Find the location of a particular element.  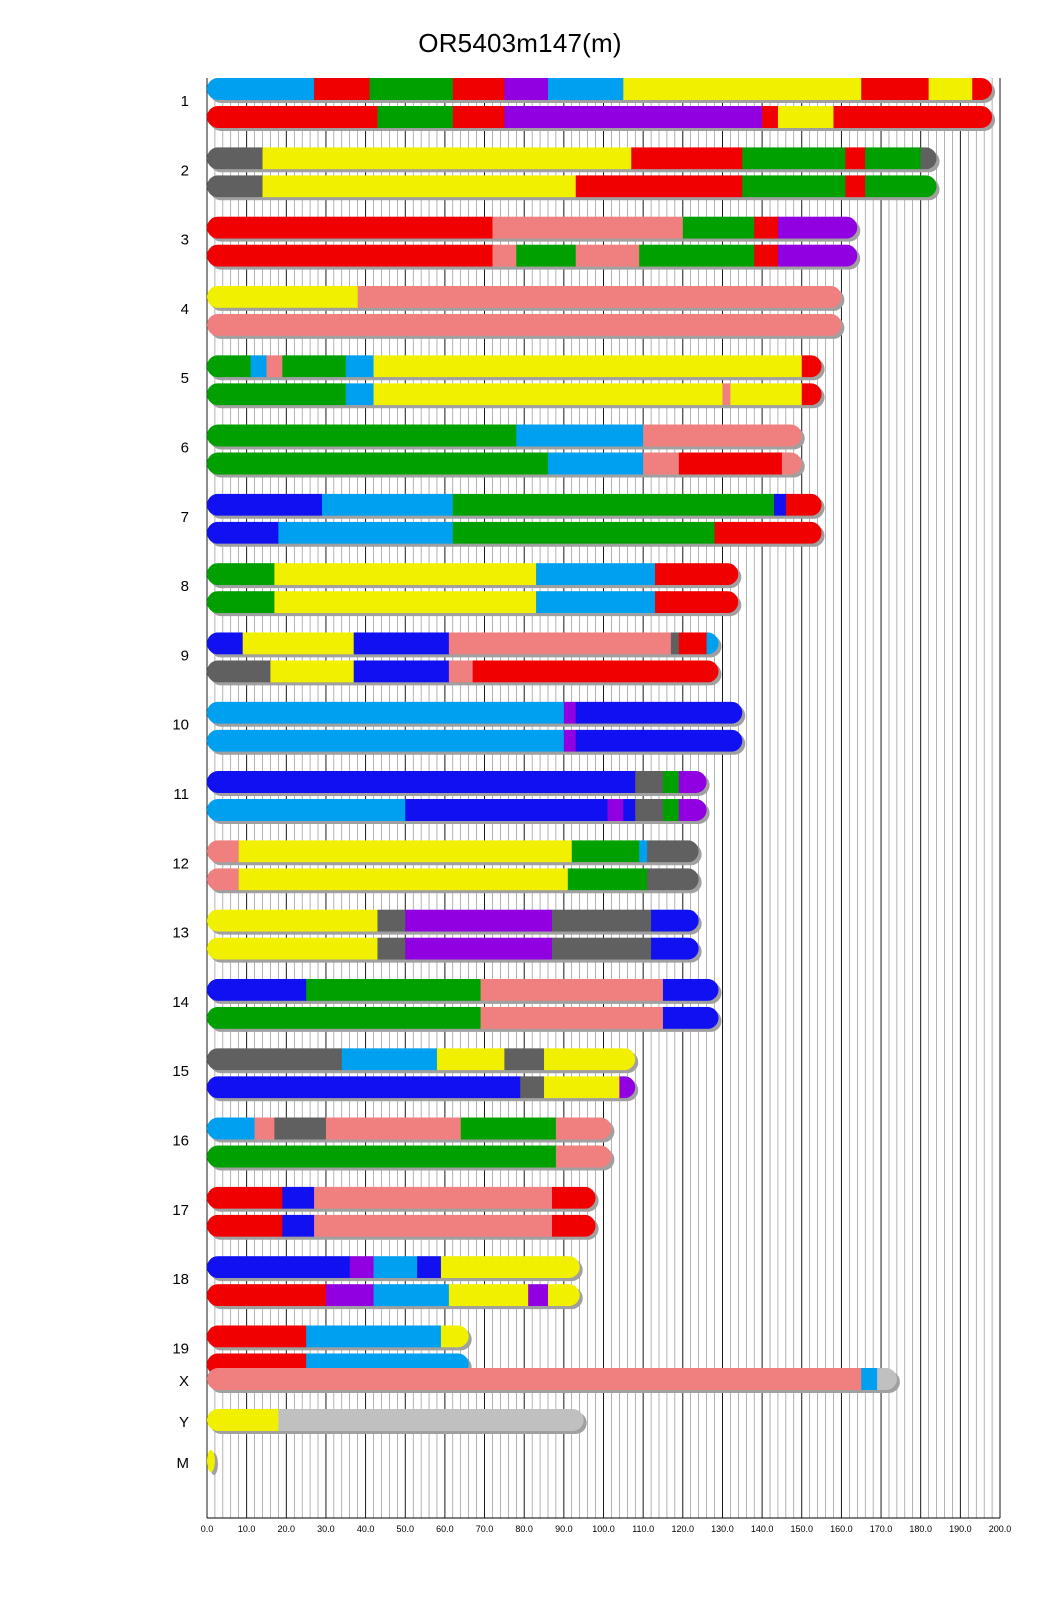

chromosome-label: 1 is located at coordinates (185, 101).